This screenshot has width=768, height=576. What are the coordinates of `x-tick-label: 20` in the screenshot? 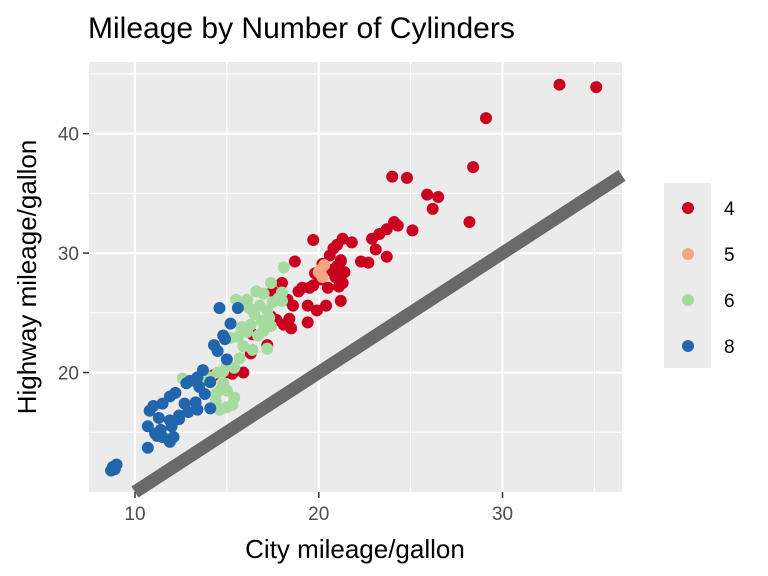 It's located at (318, 514).